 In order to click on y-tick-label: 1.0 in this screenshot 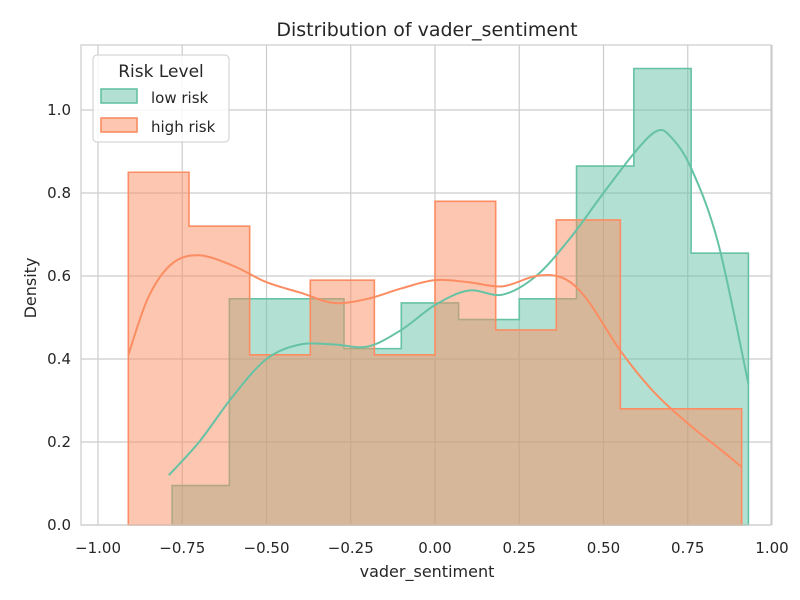, I will do `click(59, 110)`.